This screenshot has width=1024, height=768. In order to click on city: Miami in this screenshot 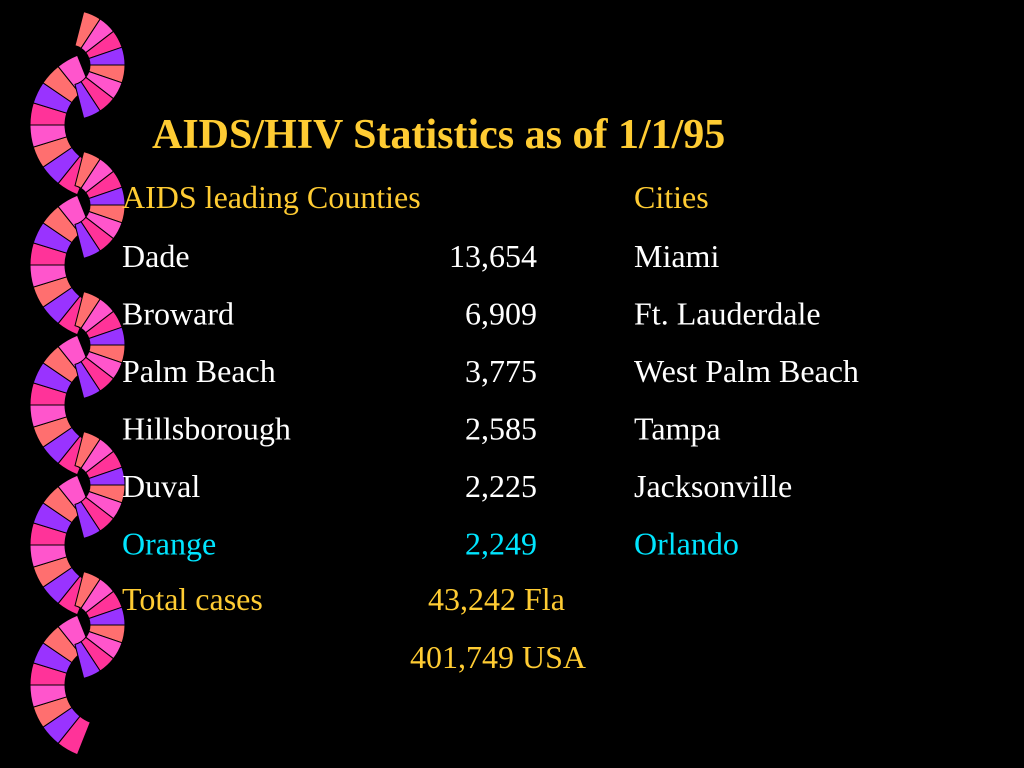, I will do `click(676, 256)`.